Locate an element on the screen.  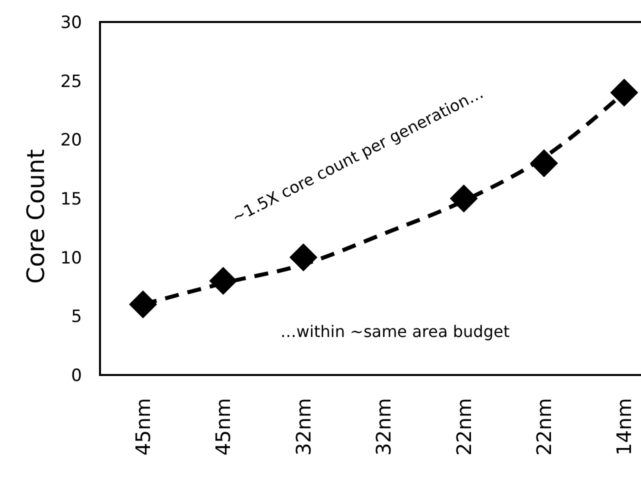
y-tick-label: 30 is located at coordinates (71, 22).